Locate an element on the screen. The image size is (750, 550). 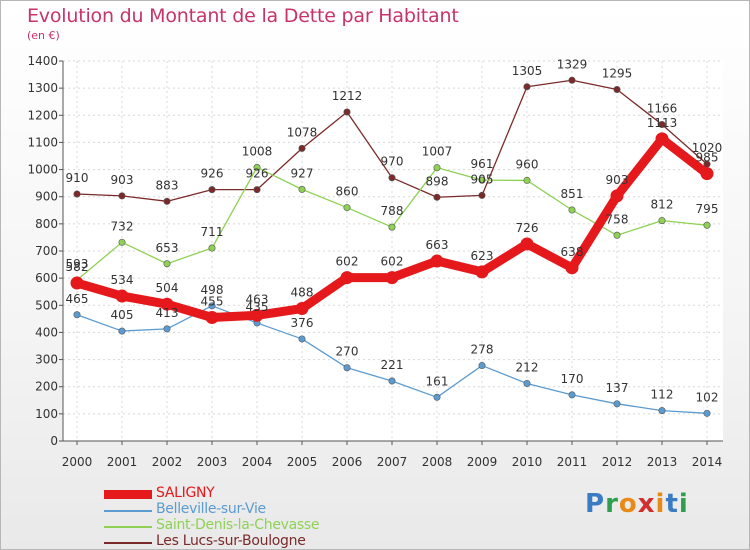
data-label: 498 is located at coordinates (212, 290).